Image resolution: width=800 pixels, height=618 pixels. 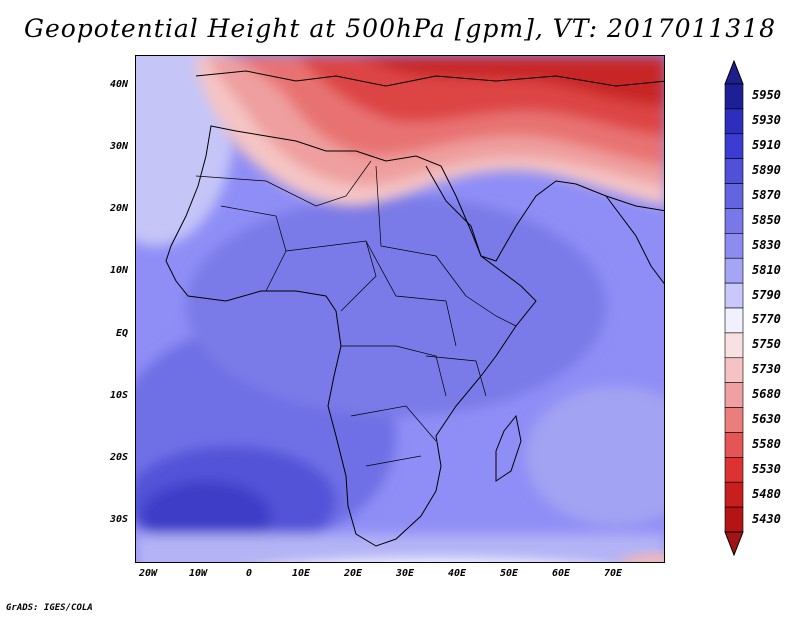 I want to click on lon-tick-30e: 30E, so click(x=405, y=573).